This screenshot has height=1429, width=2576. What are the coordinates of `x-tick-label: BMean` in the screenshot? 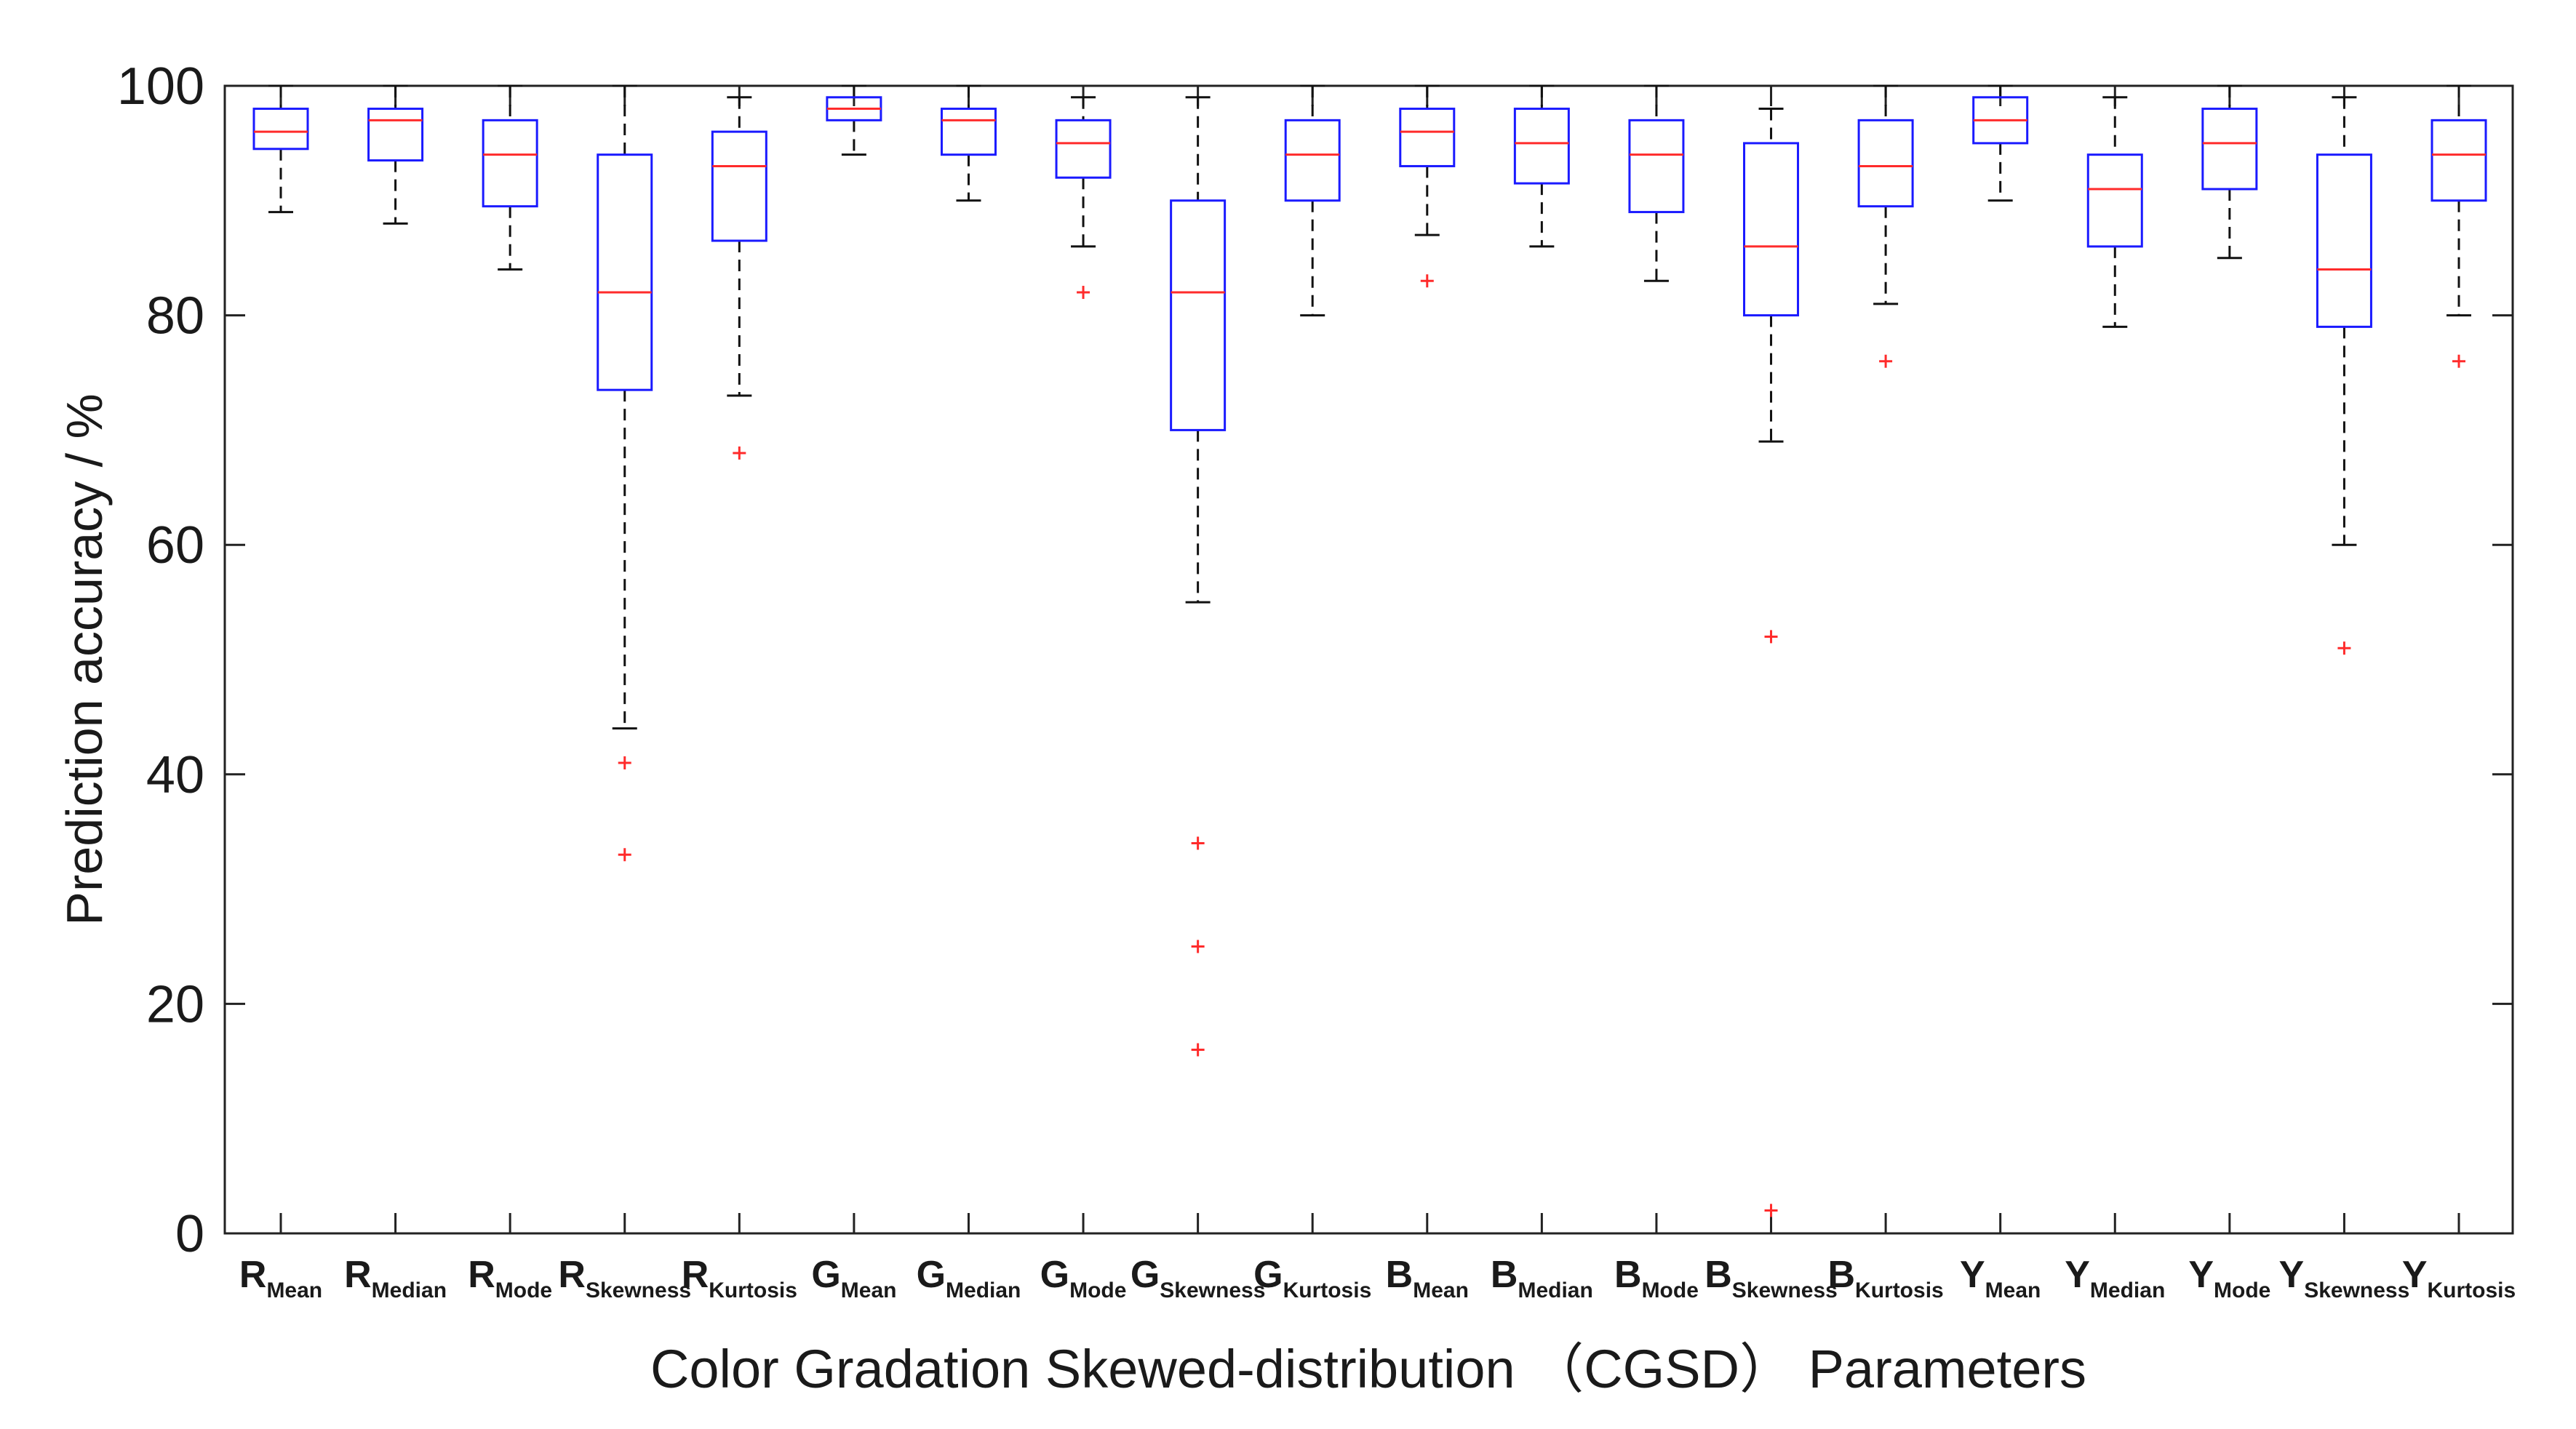 It's located at (1427, 1278).